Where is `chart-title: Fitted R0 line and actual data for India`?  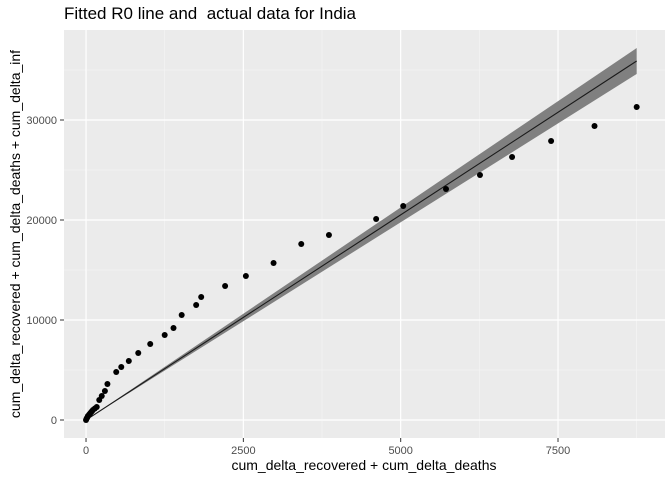
chart-title: Fitted R0 line and actual data for India is located at coordinates (210, 13).